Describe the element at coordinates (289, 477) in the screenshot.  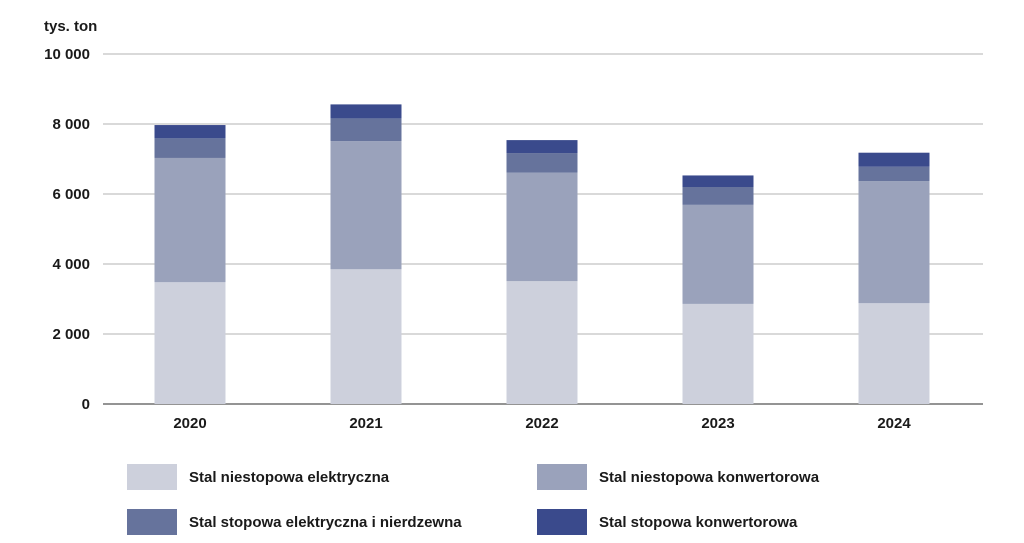
I see `legend-label-1: Stal niestopowa elektryczna` at that location.